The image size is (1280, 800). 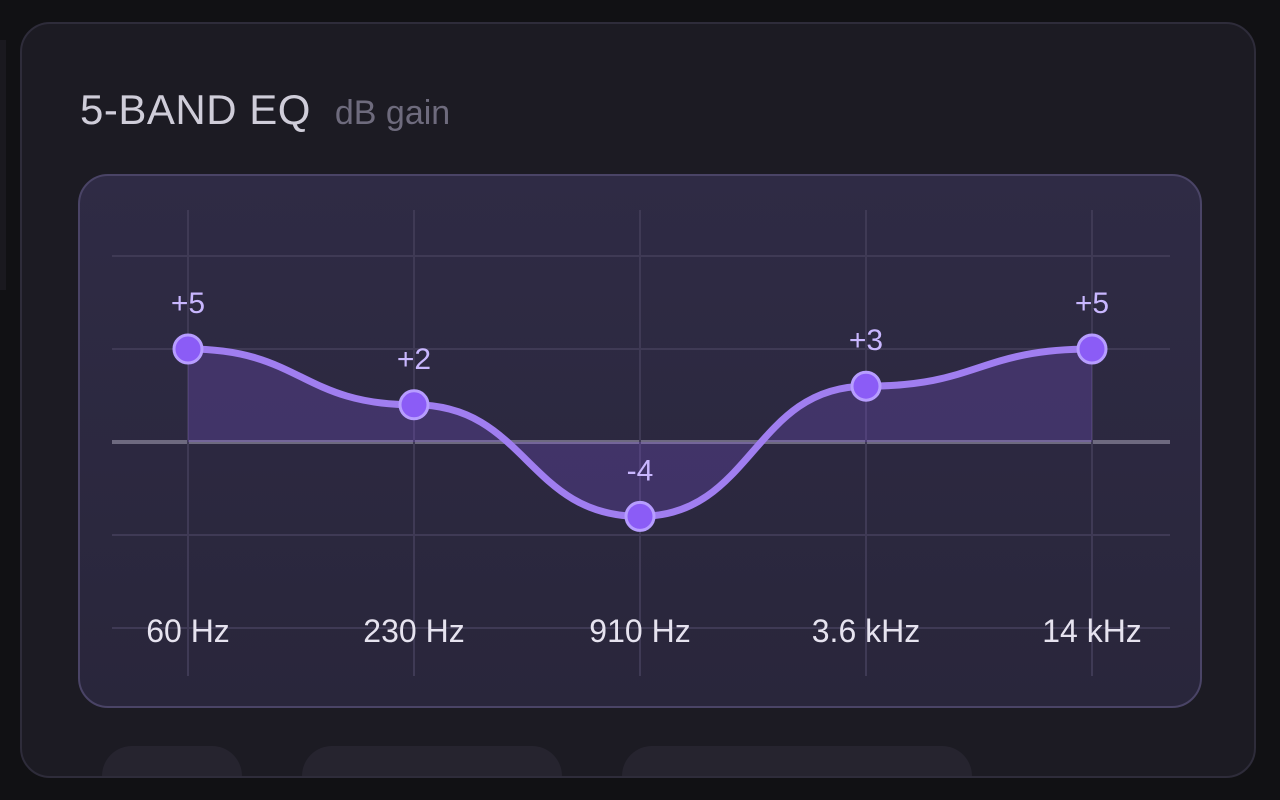 What do you see at coordinates (3, 165) in the screenshot?
I see `window-edge` at bounding box center [3, 165].